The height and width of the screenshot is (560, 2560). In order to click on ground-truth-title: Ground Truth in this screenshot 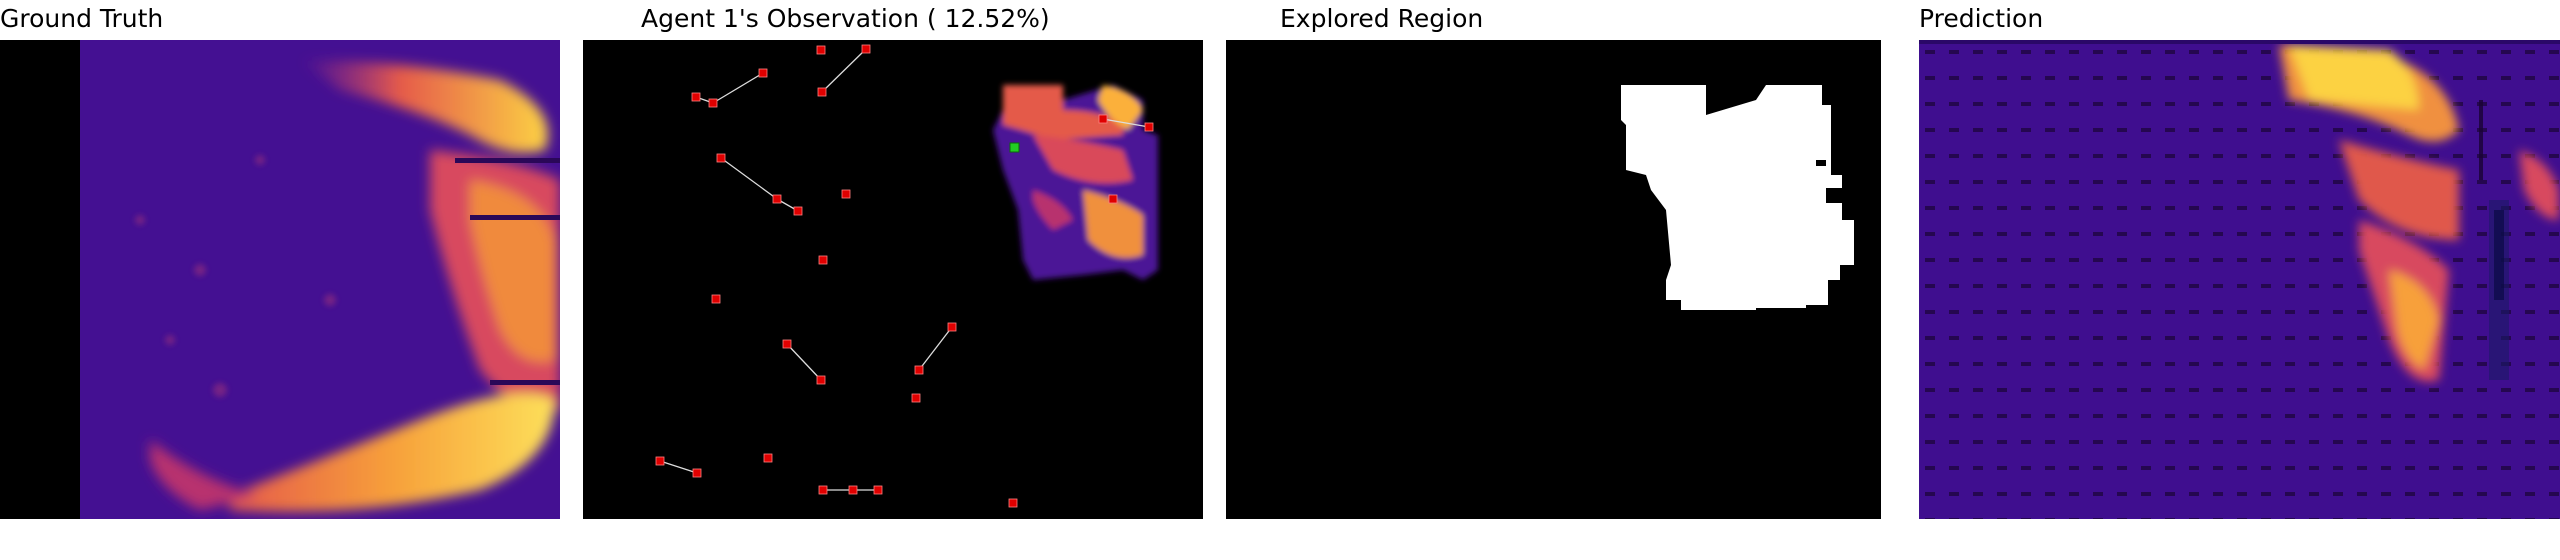, I will do `click(82, 18)`.